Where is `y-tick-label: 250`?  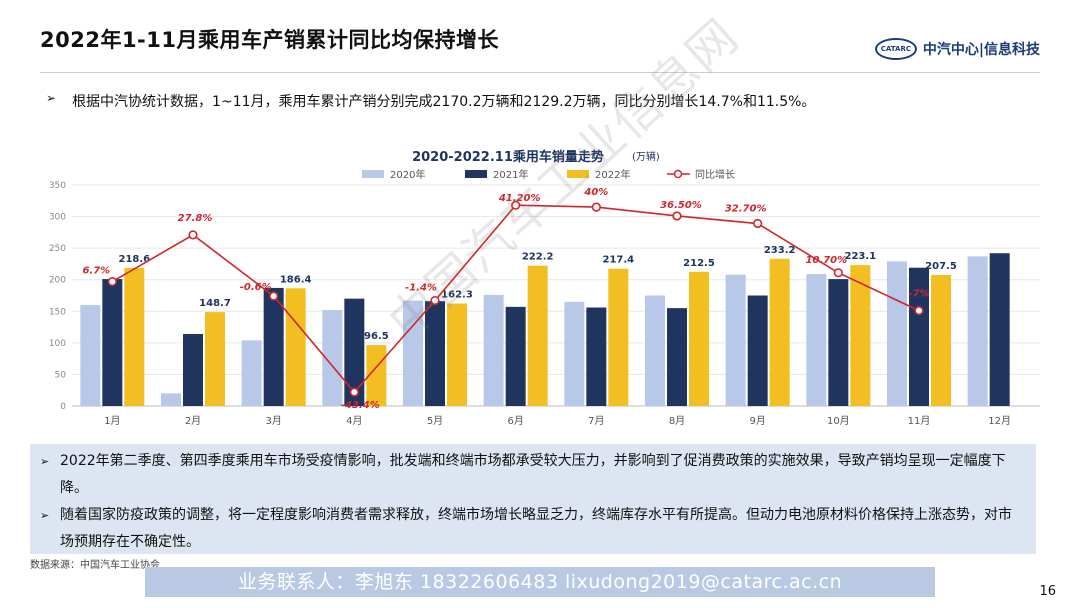 y-tick-label: 250 is located at coordinates (57, 249).